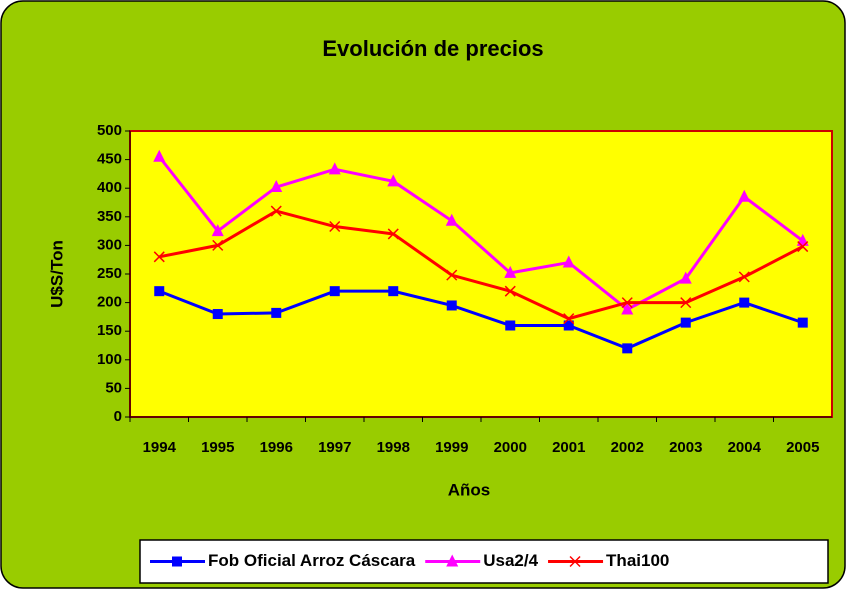  What do you see at coordinates (510, 560) in the screenshot?
I see `legend-label: Usa2/4` at bounding box center [510, 560].